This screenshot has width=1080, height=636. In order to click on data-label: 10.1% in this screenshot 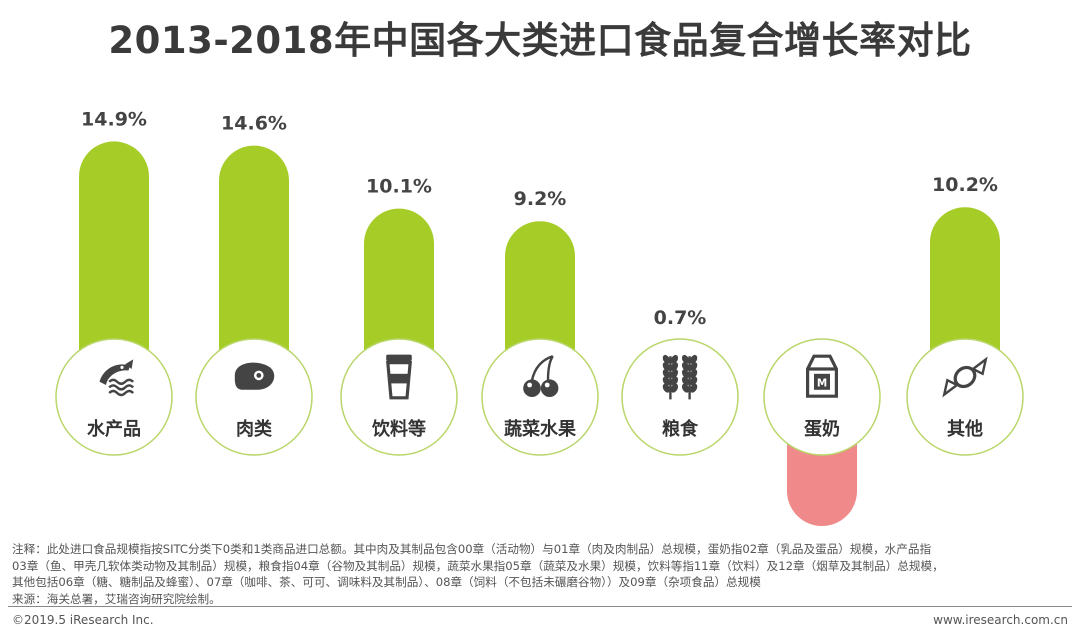, I will do `click(399, 187)`.